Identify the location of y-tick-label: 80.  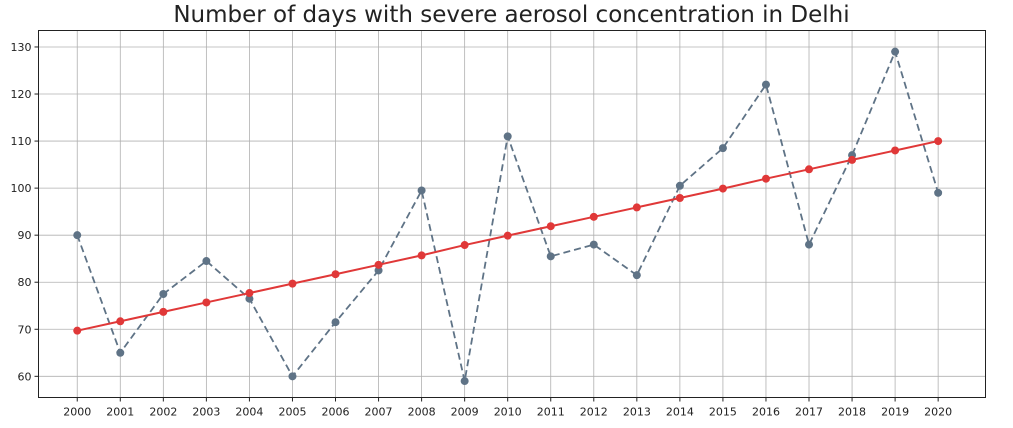
(25, 282).